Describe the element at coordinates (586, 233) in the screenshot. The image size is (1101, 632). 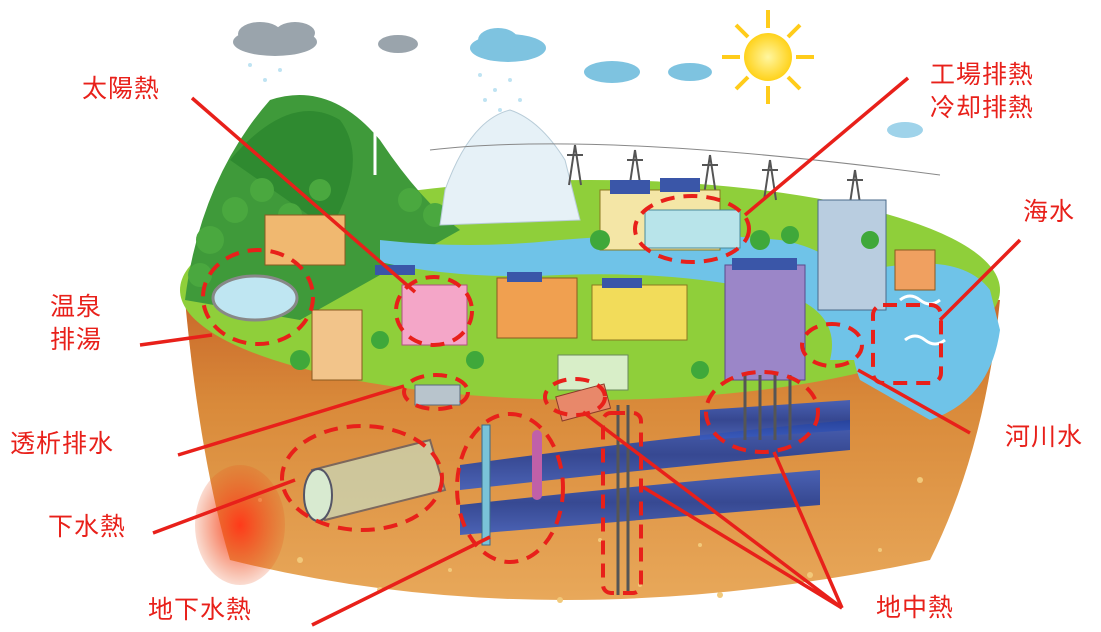
I see `solar-panels` at that location.